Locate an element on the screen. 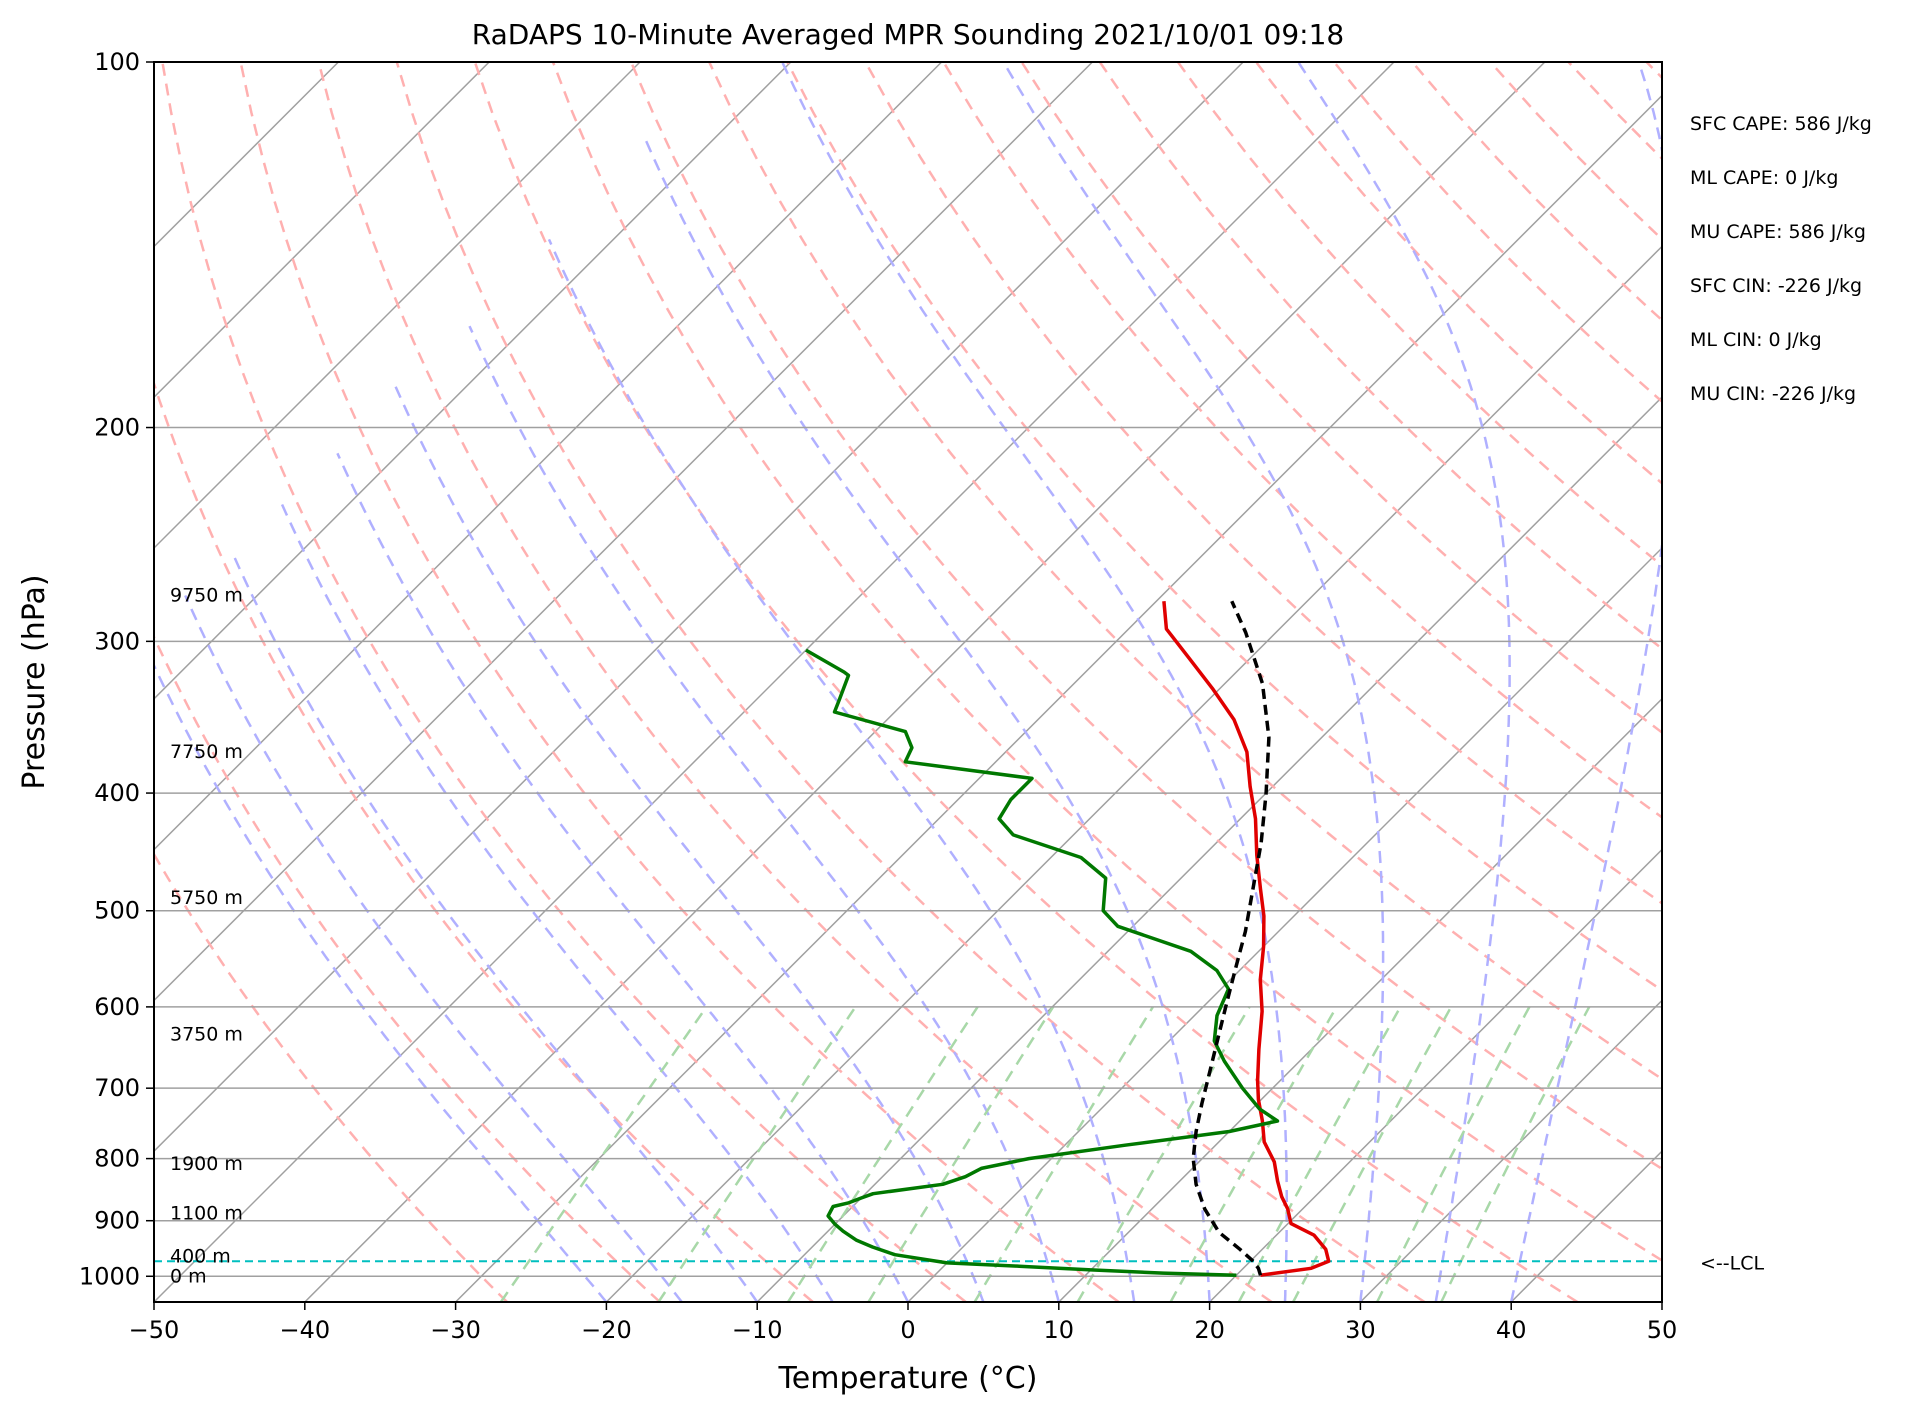 The image size is (1911, 1406). x-tick-label: −20 is located at coordinates (606, 1330).